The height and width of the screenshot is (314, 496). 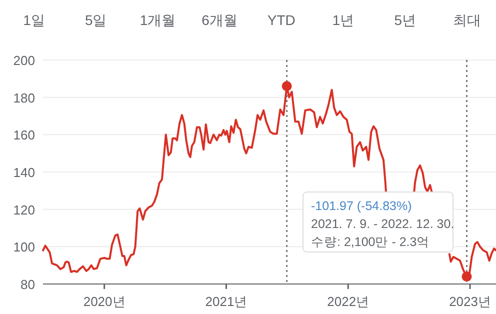 What do you see at coordinates (95, 20) in the screenshot?
I see `text: 5일` at bounding box center [95, 20].